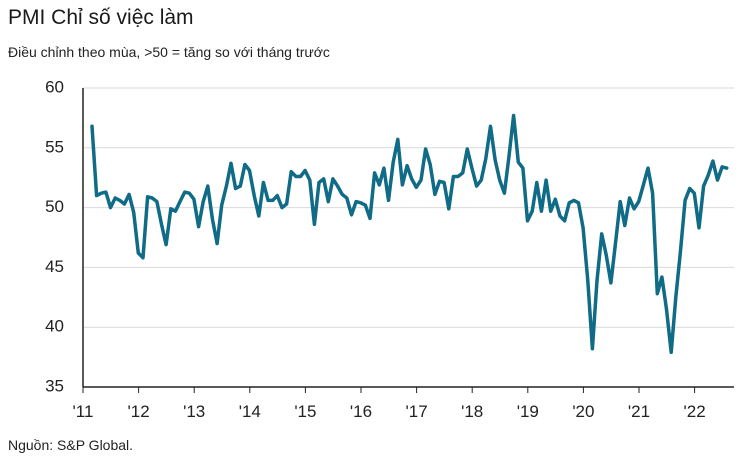  What do you see at coordinates (54, 206) in the screenshot?
I see `y-tick-label: 50` at bounding box center [54, 206].